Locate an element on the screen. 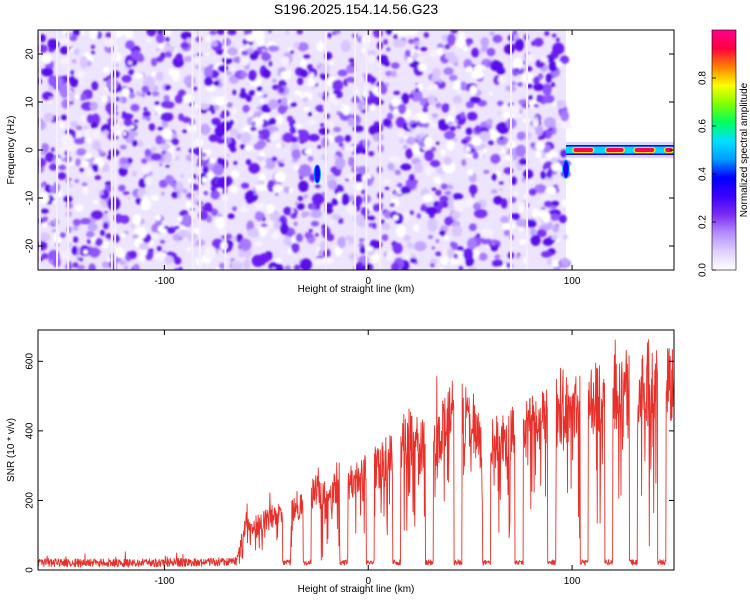 Image resolution: width=750 pixels, height=605 pixels. snr-x-tick-label: 0 is located at coordinates (368, 581).